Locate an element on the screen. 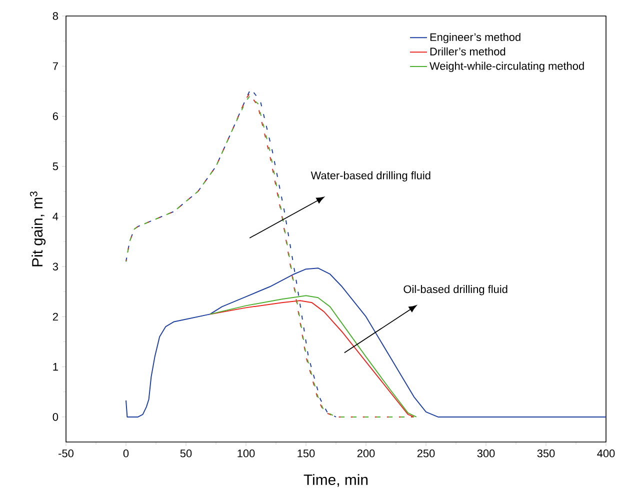 Image resolution: width=619 pixels, height=502 pixels. legend-label: Driller’s method is located at coordinates (468, 51).